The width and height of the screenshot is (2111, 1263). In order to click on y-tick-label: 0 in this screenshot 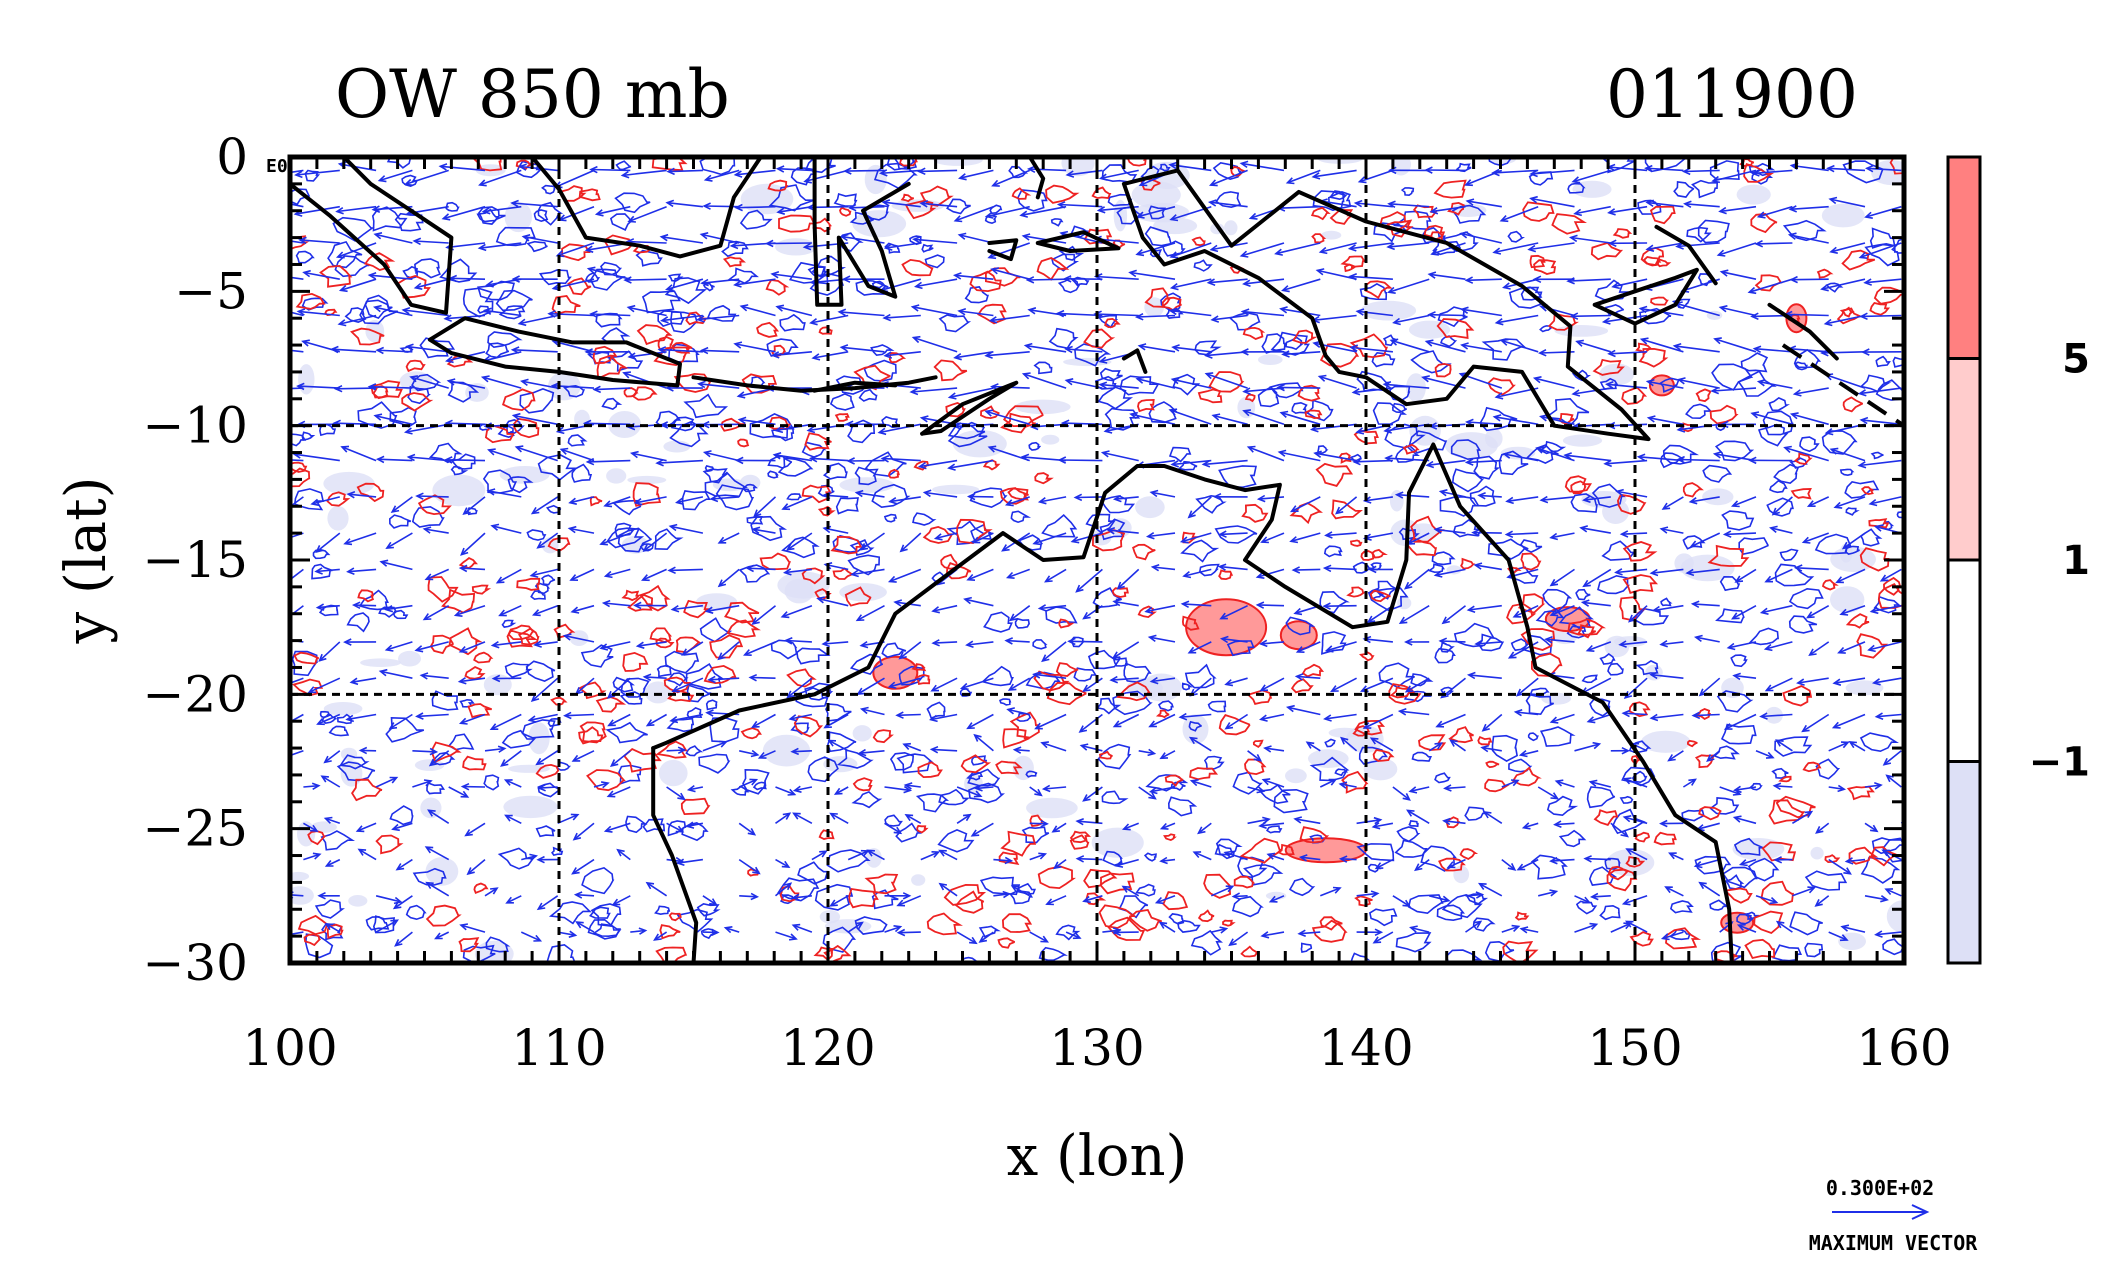, I will do `click(232, 157)`.